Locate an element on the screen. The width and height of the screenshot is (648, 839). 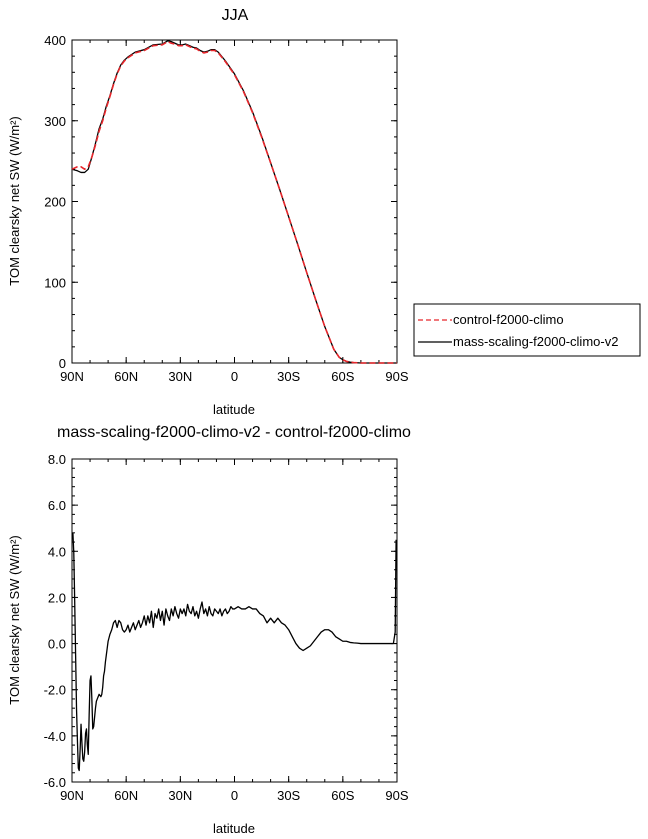
top-x-tick-label: 90N is located at coordinates (72, 376).